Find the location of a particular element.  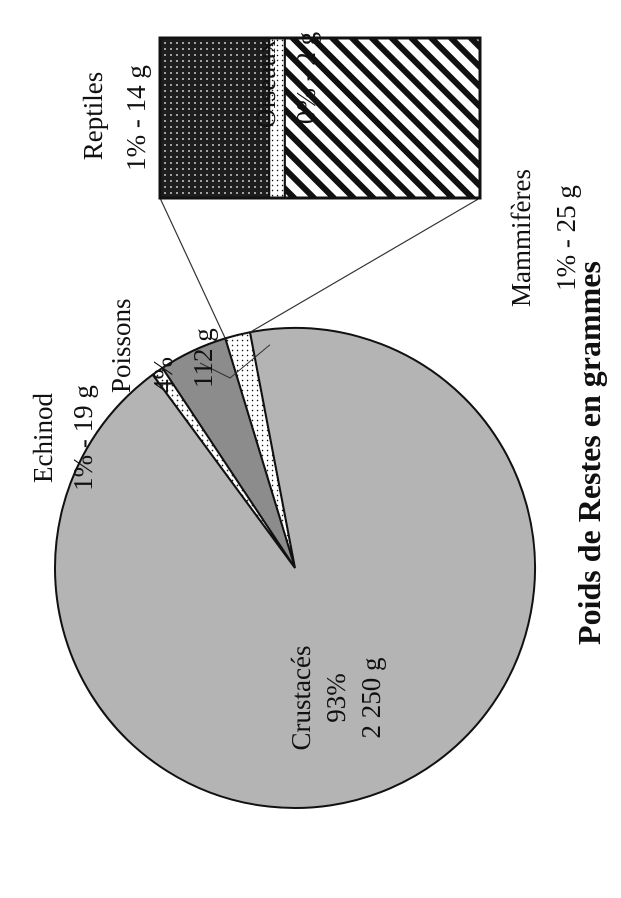

breakout-bar is located at coordinates (320, 118).